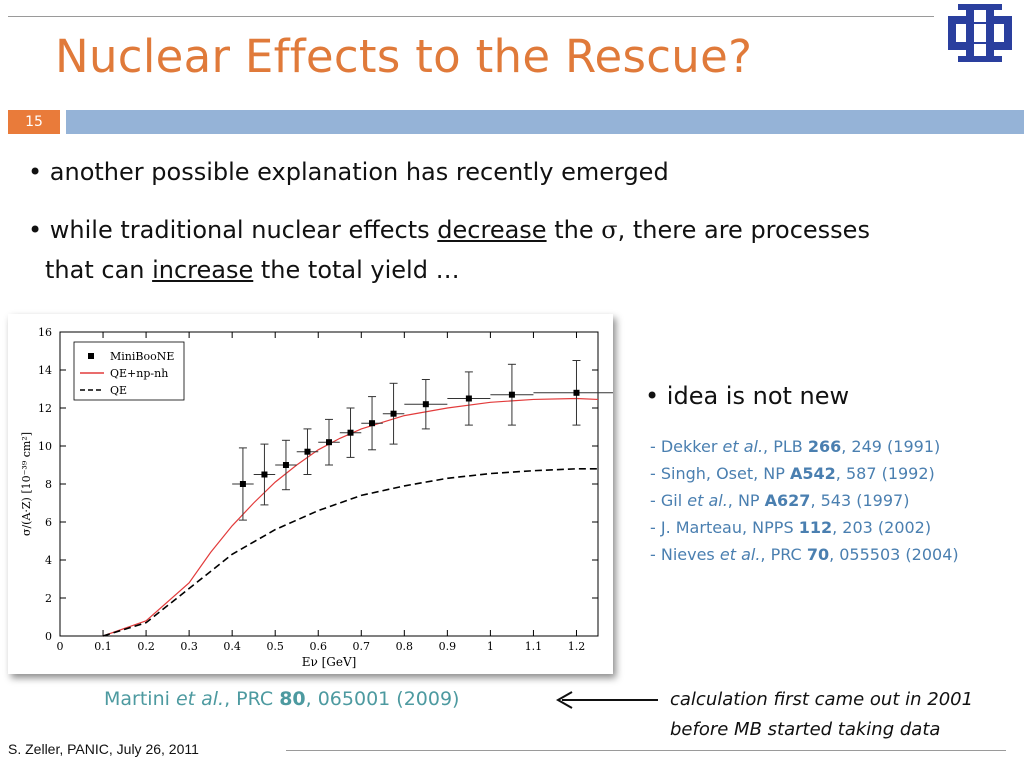 Image resolution: width=1024 pixels, height=768 pixels. I want to click on reference-item: - Nieves et al., PRC 70, 055503 (2004), so click(804, 554).